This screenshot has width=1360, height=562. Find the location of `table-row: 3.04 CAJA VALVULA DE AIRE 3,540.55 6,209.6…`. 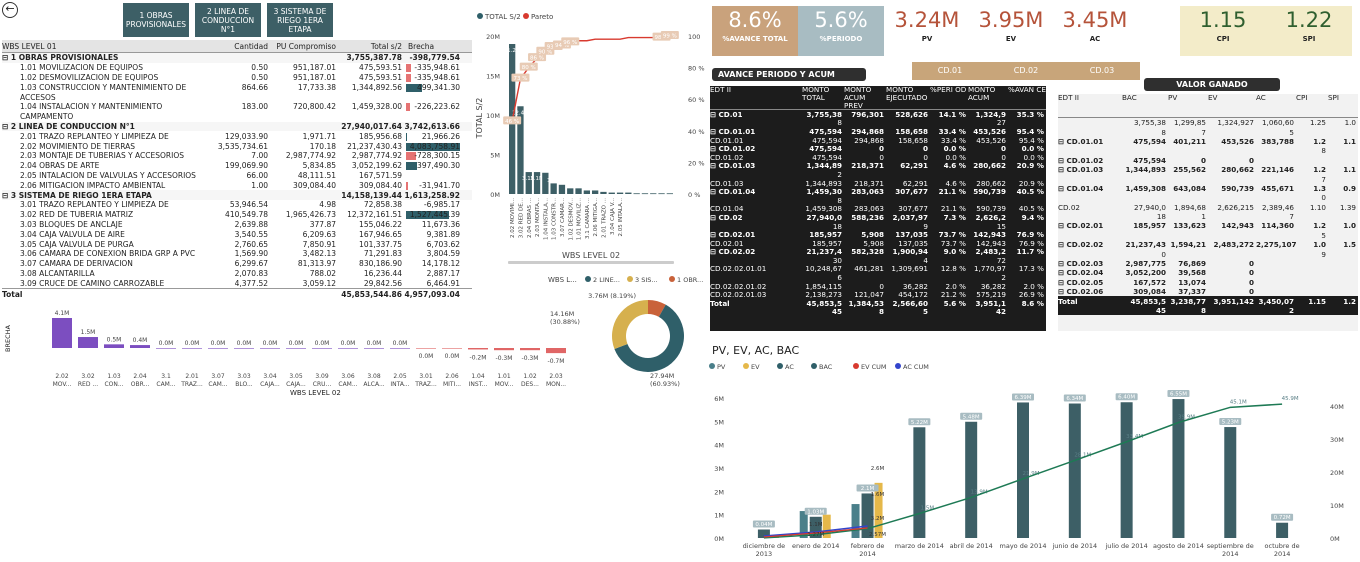

table-row: 3.04 CAJA VALVULA DE AIRE 3,540.55 6,209.6… is located at coordinates (237, 234).